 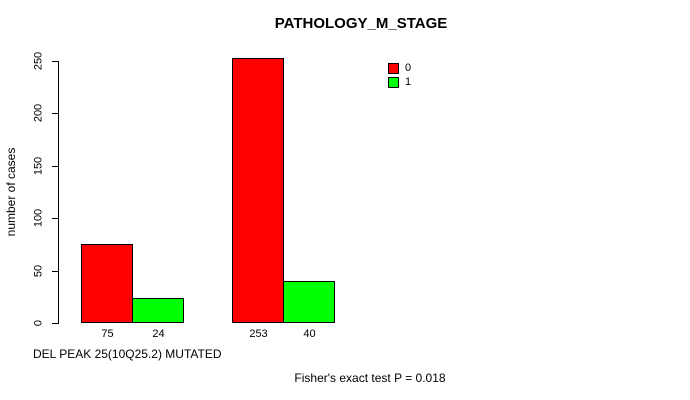 What do you see at coordinates (258, 334) in the screenshot?
I see `bar-value-label: 253` at bounding box center [258, 334].